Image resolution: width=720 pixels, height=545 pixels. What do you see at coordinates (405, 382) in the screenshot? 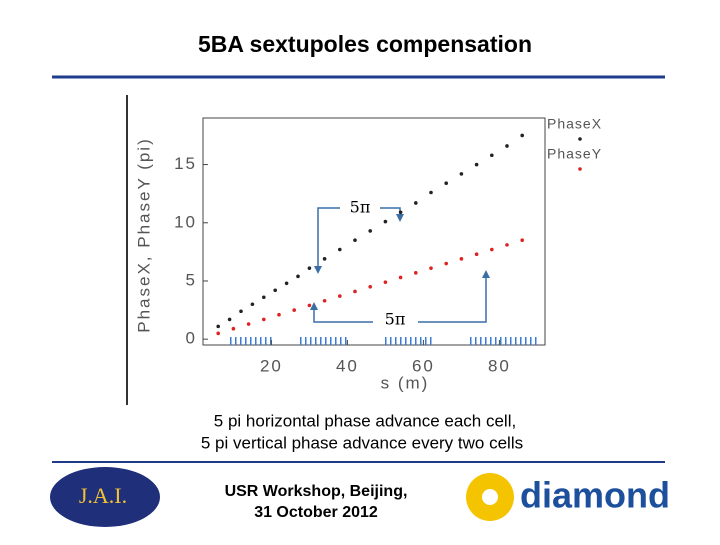
I see `x-axis-label: s (m)` at bounding box center [405, 382].